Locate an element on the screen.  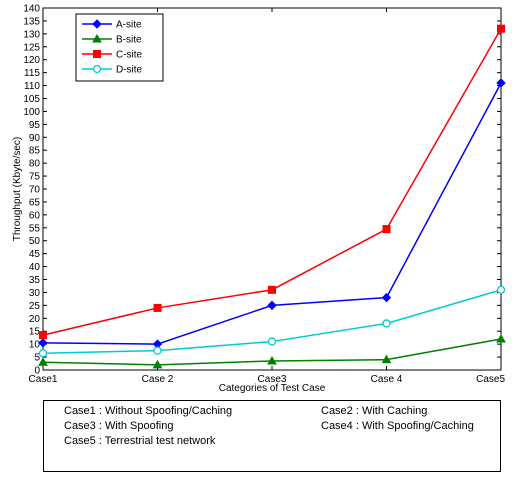
y-tick-label: 25 is located at coordinates (35, 306).